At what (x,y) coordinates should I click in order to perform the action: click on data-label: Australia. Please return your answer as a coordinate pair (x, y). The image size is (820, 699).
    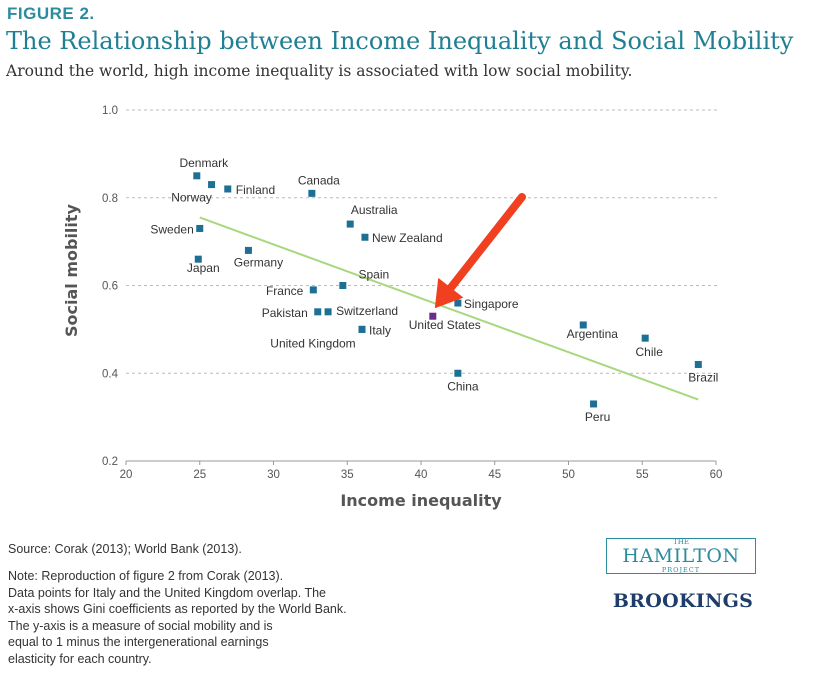
    Looking at the image, I should click on (374, 210).